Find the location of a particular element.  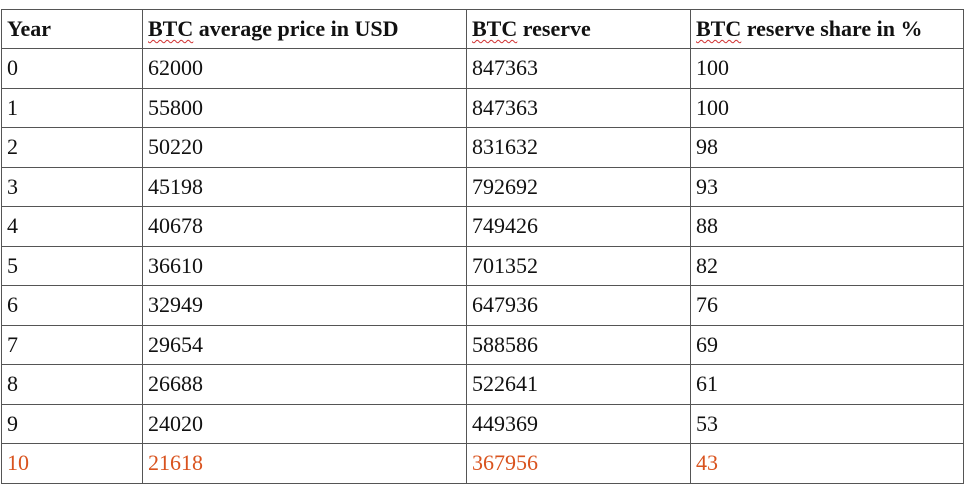

table-row: 0 62000 847363 100 is located at coordinates (482, 68).